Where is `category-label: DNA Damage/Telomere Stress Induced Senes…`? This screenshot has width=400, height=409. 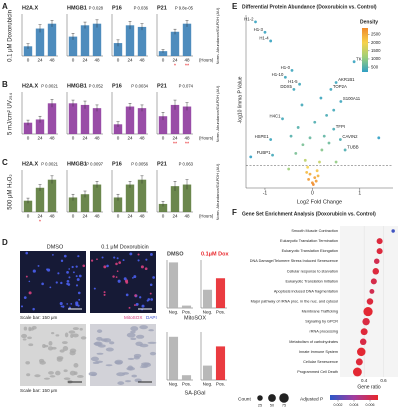 category-label: DNA Damage/Telomere Stress Induced Senes… is located at coordinates (294, 261).